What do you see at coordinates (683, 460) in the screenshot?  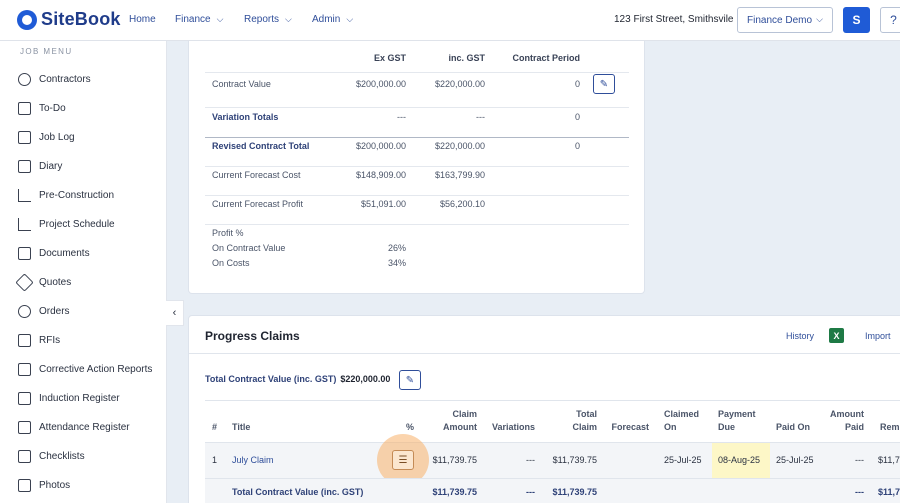 I see `claimed-on: 25-Jul-25` at bounding box center [683, 460].